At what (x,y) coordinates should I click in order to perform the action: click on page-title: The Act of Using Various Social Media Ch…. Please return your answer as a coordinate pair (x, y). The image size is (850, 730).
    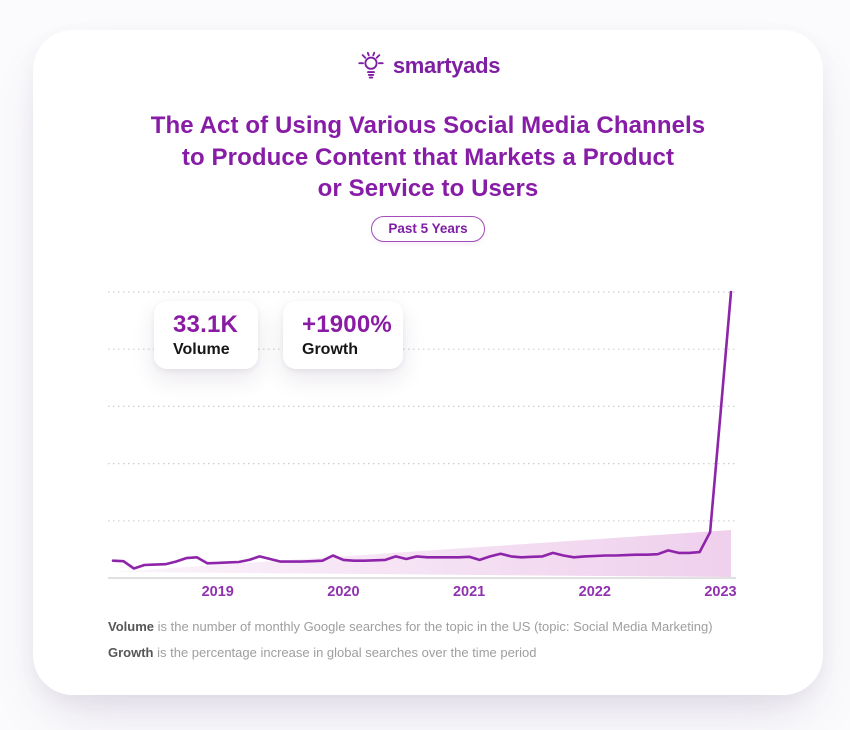
    Looking at the image, I should click on (428, 157).